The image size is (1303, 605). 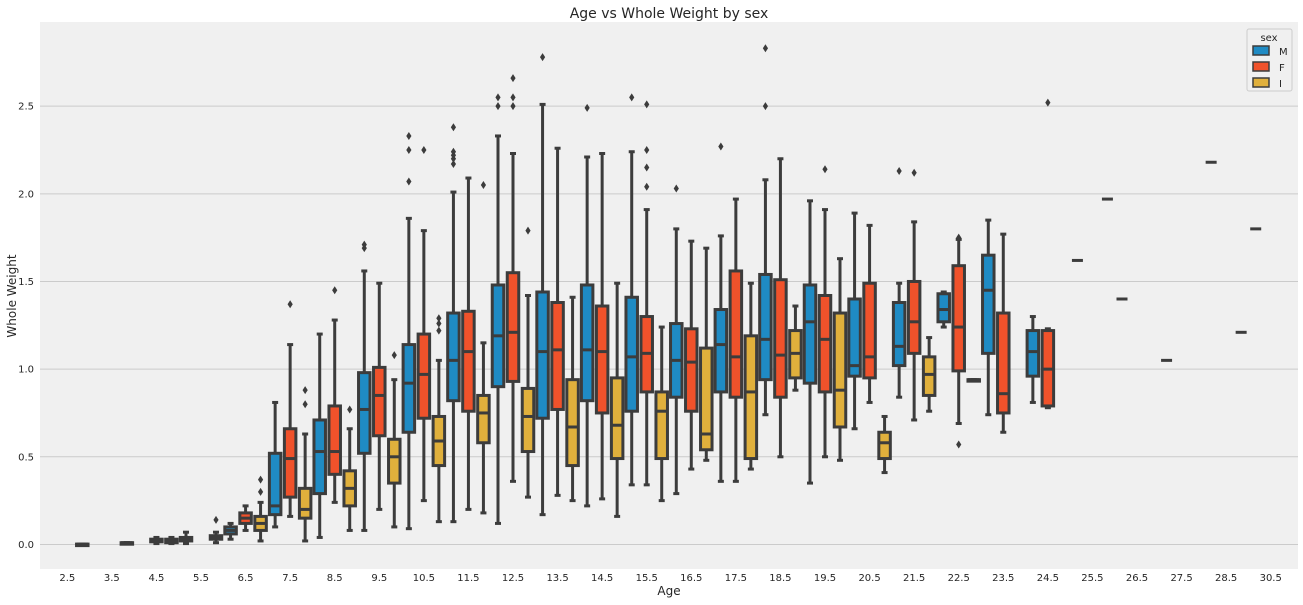 What do you see at coordinates (468, 578) in the screenshot?
I see `x-tick-label: 11.5` at bounding box center [468, 578].